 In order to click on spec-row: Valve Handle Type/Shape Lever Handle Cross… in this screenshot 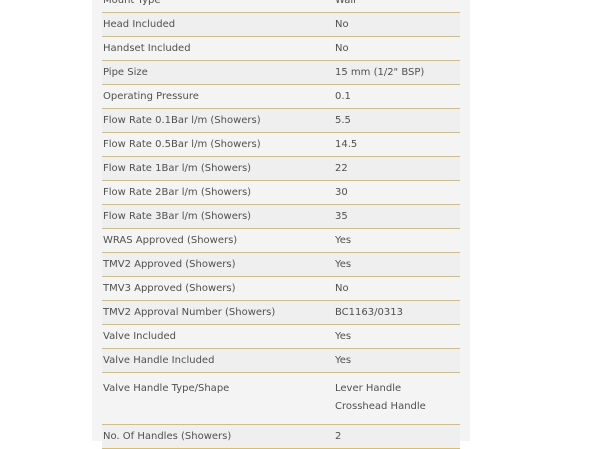, I will do `click(281, 399)`.